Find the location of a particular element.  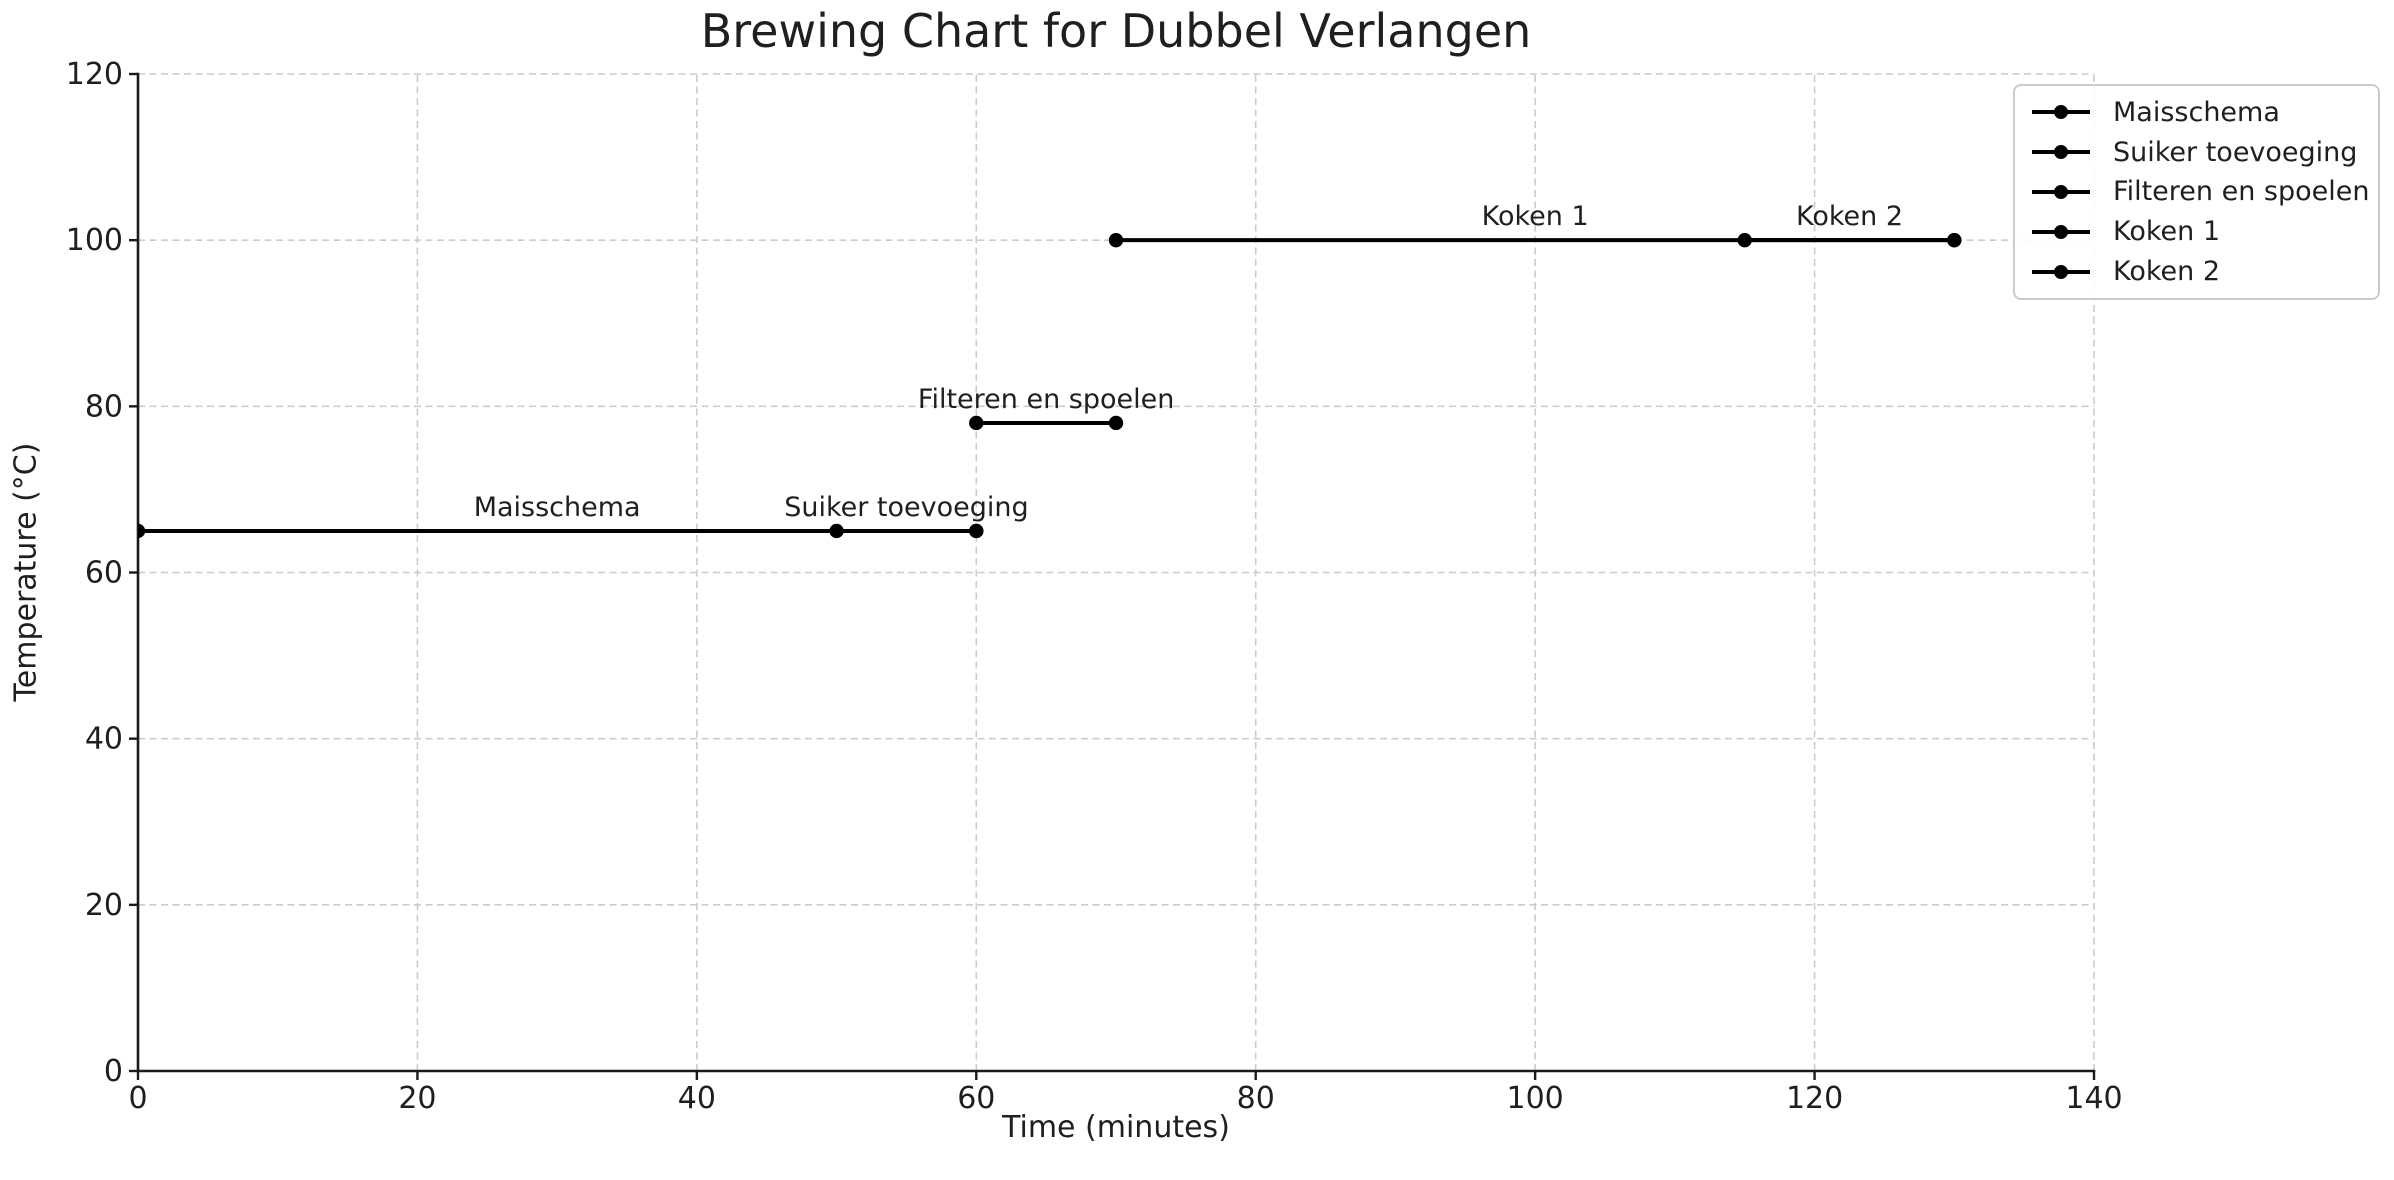

legend-item-label: Suiker toevoeging is located at coordinates (2235, 152).